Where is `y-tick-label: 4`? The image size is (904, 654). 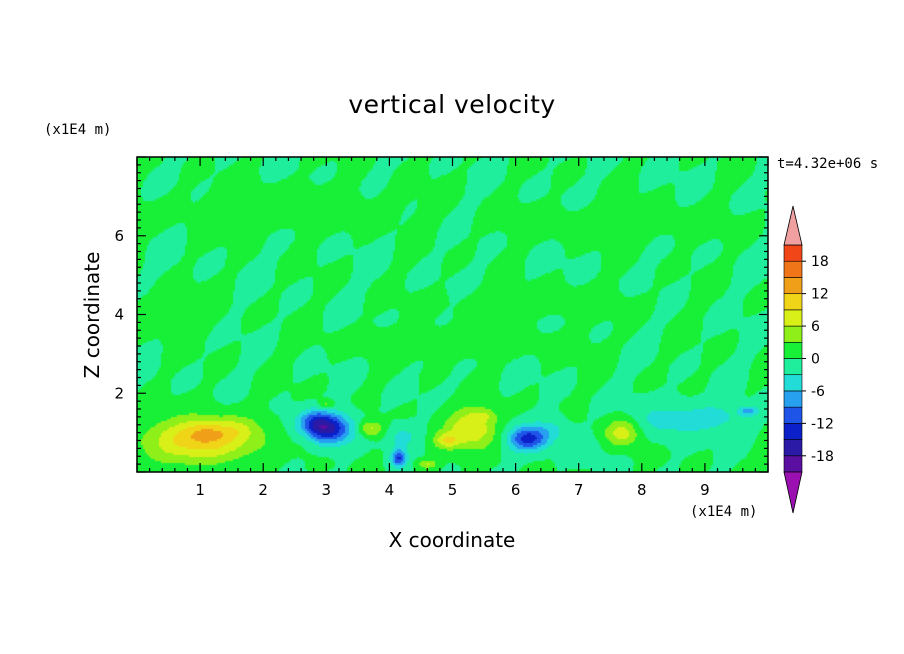
y-tick-label: 4 is located at coordinates (119, 315).